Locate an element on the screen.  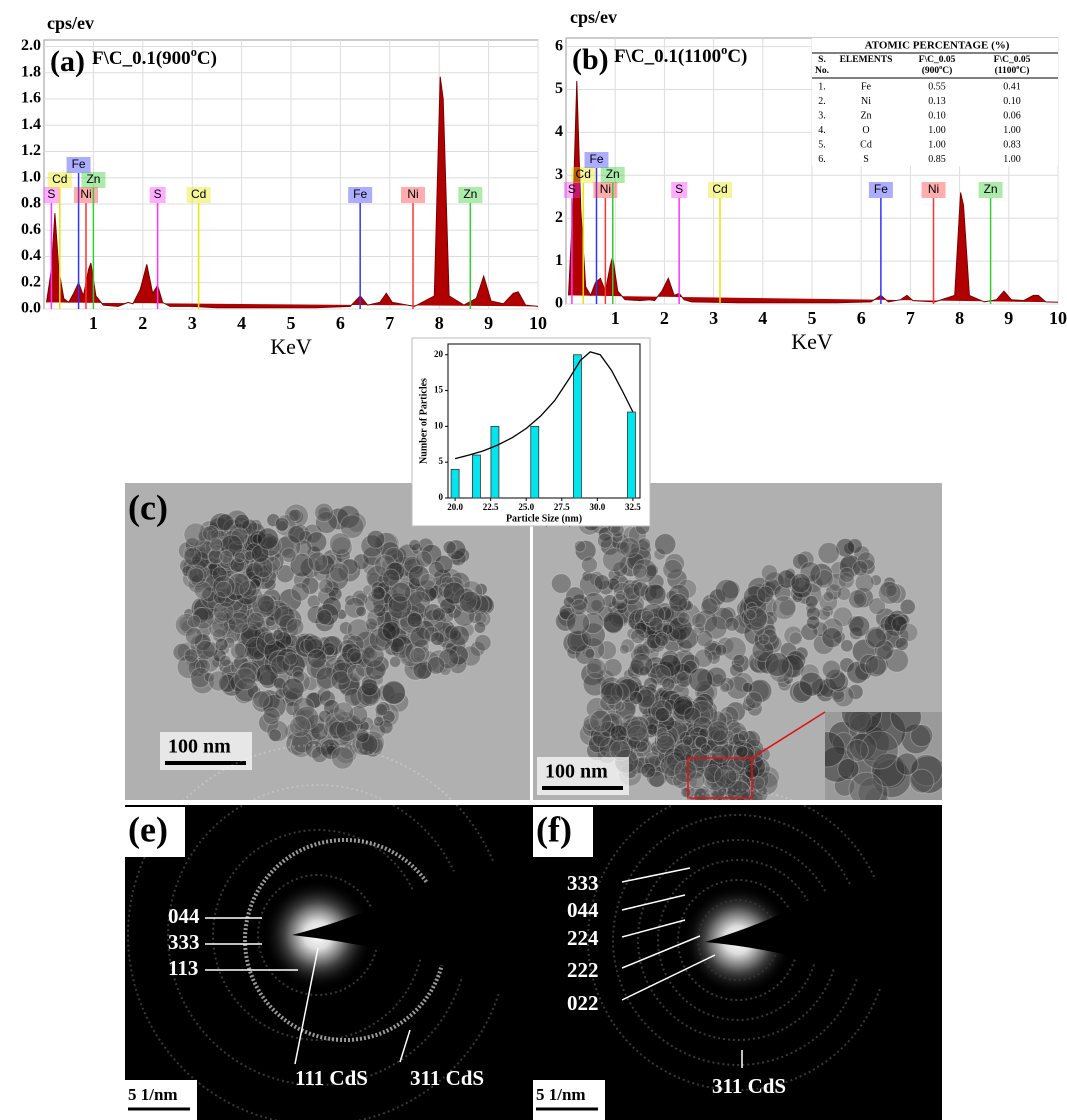
bar is located at coordinates (535, 462).